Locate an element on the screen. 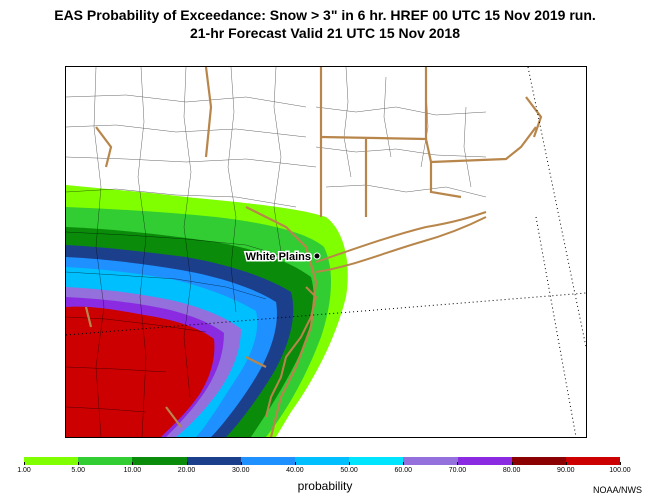  city-label: White Plains is located at coordinates (278, 257).